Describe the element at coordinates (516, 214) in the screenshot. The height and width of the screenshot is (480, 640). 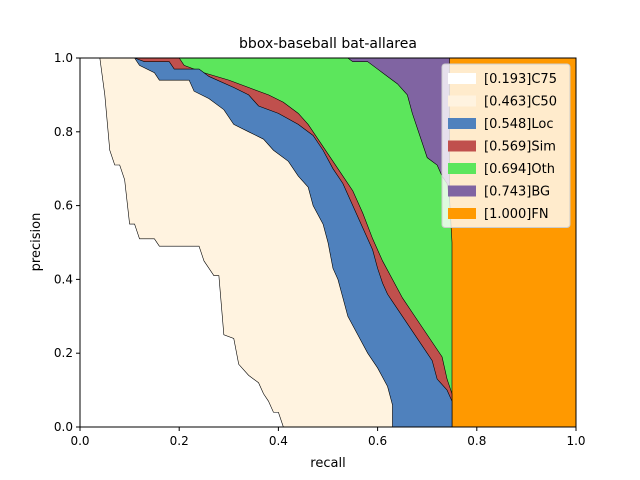
I see `legend-label: [1.000]FN` at that location.